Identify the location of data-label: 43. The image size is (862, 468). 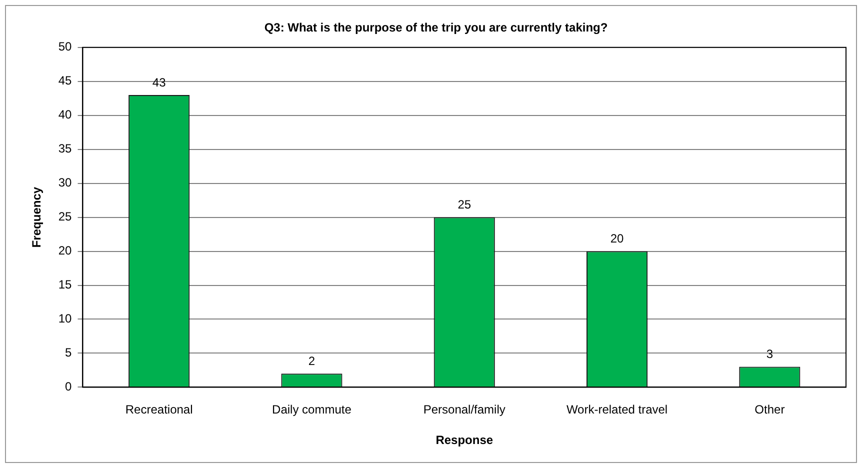
(159, 82).